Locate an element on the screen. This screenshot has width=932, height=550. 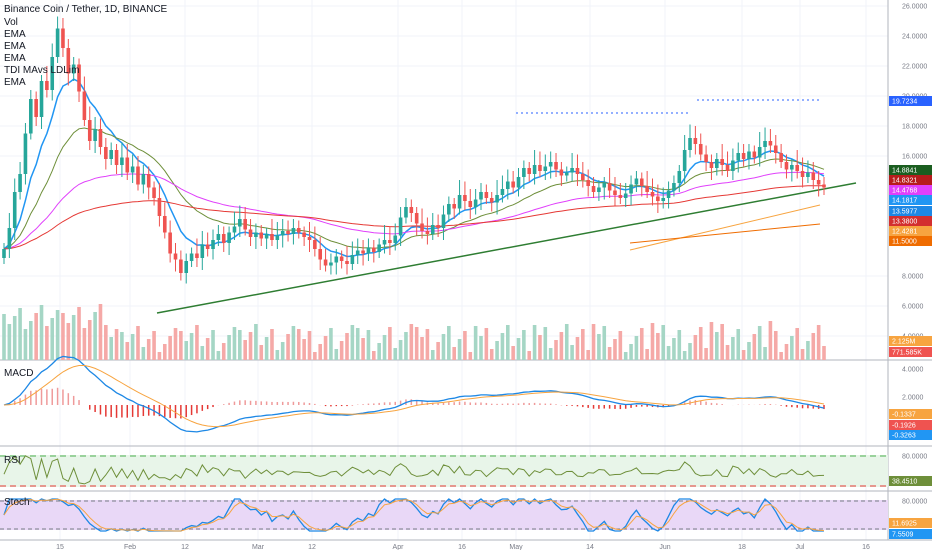
price-tick-label: 8.0000 is located at coordinates (913, 277).